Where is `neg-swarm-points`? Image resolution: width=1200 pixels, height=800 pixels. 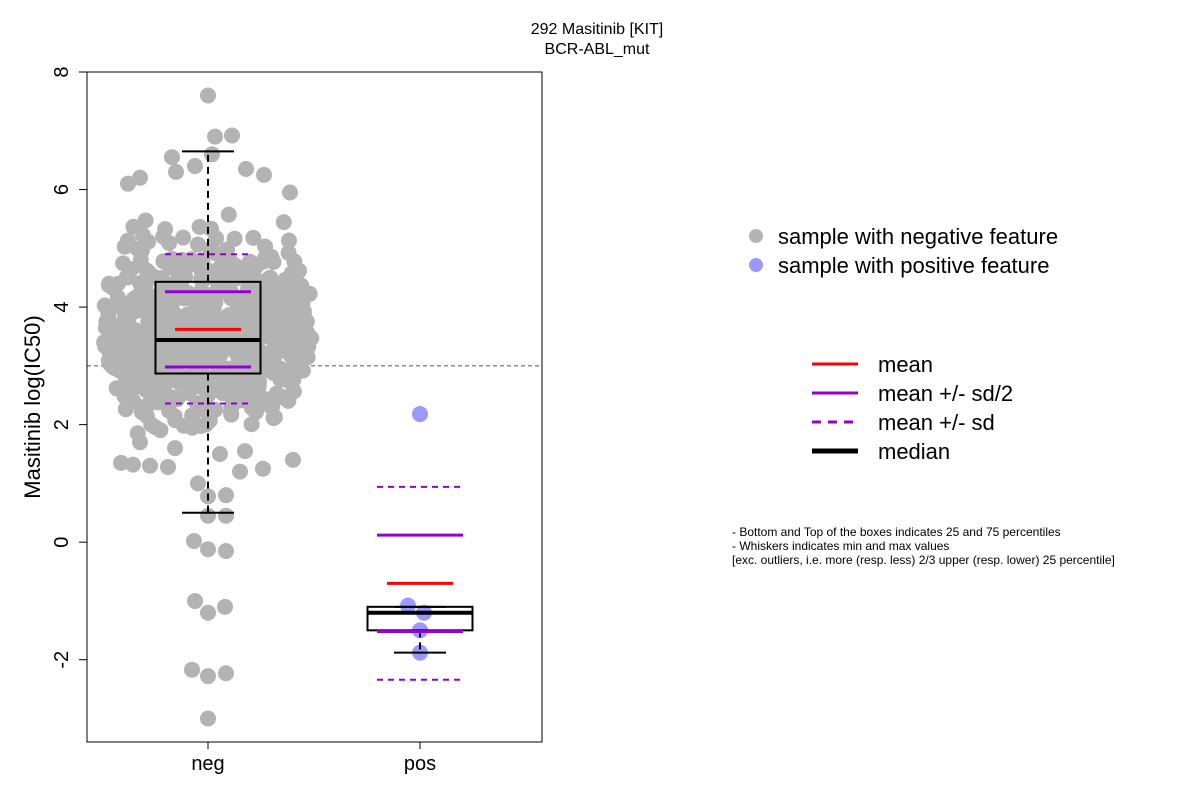 neg-swarm-points is located at coordinates (208, 407).